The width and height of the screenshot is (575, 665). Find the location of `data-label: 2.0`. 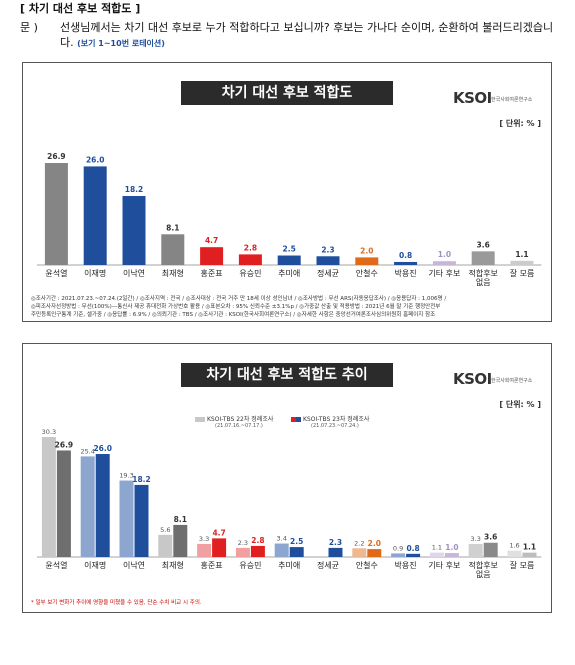

data-label: 2.0 is located at coordinates (366, 250).